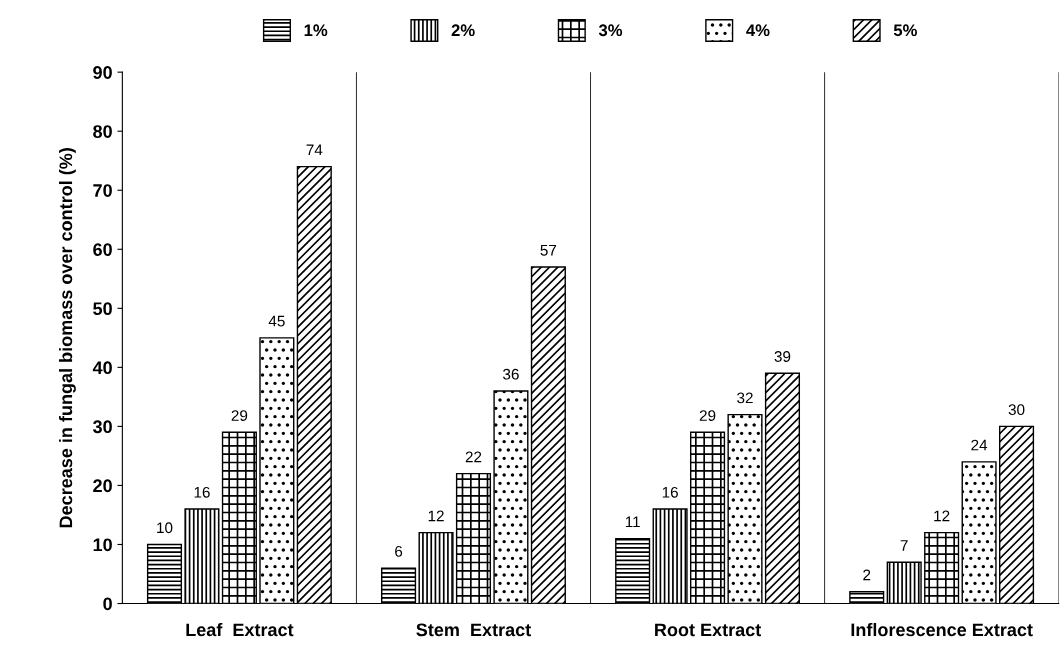  I want to click on y-tick-label: 70, so click(102, 190).